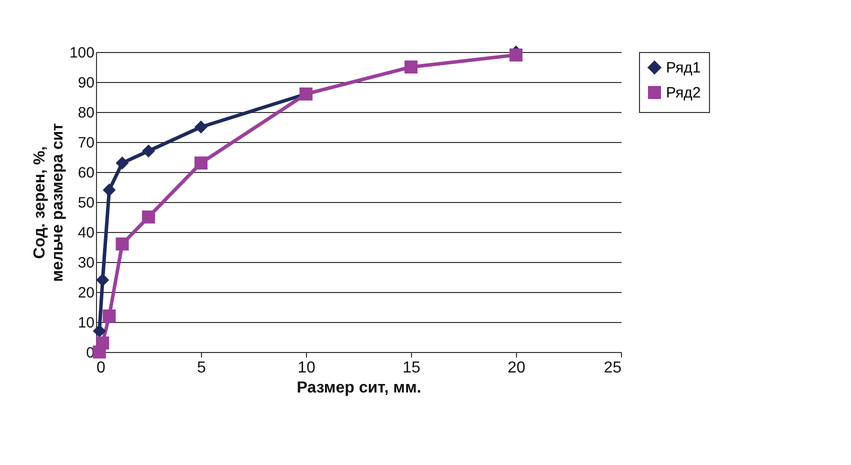 The height and width of the screenshot is (465, 851). Describe the element at coordinates (411, 368) in the screenshot. I see `x-tick-label: 15` at that location.